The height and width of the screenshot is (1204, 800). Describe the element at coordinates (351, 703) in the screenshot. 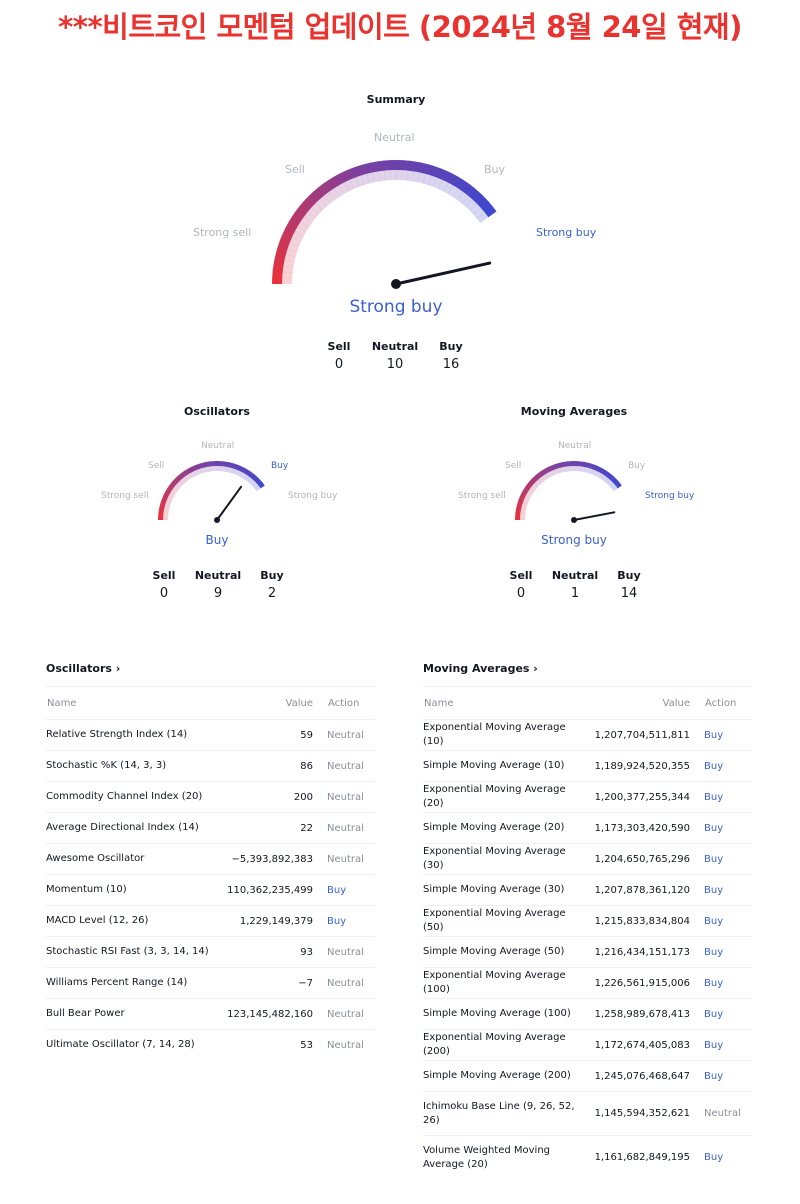

I see `column-header: Action` at that location.